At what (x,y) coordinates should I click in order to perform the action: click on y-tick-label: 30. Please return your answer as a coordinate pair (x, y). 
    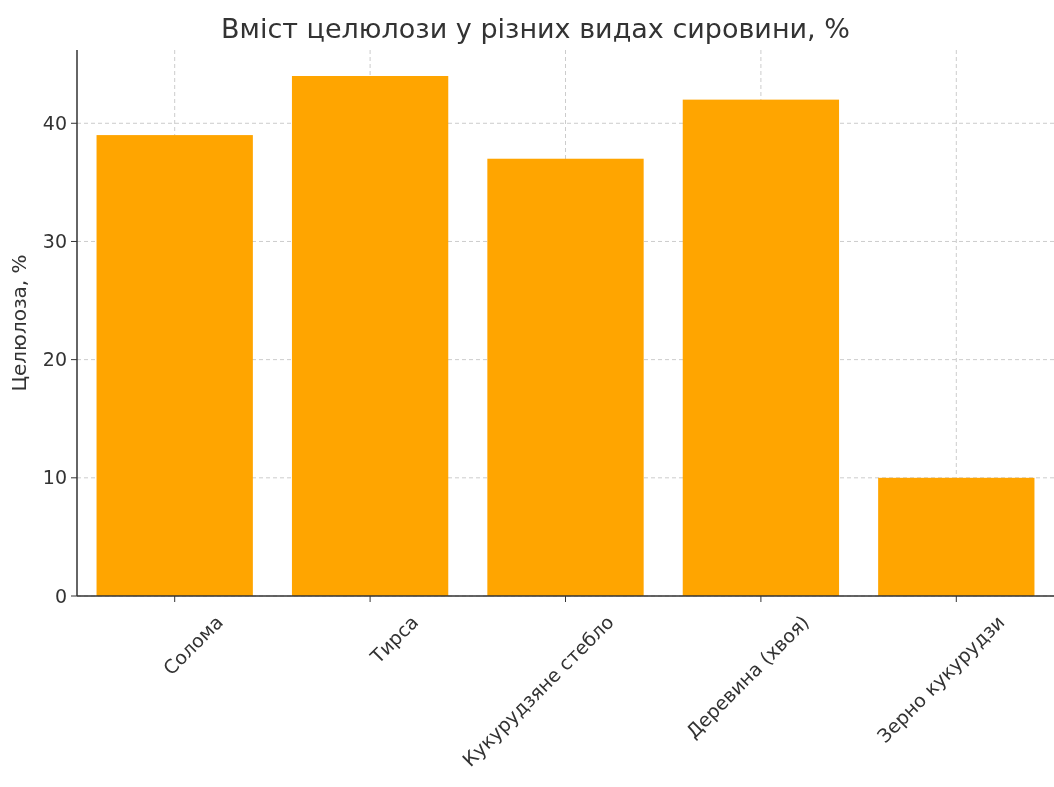
    Looking at the image, I should click on (54, 241).